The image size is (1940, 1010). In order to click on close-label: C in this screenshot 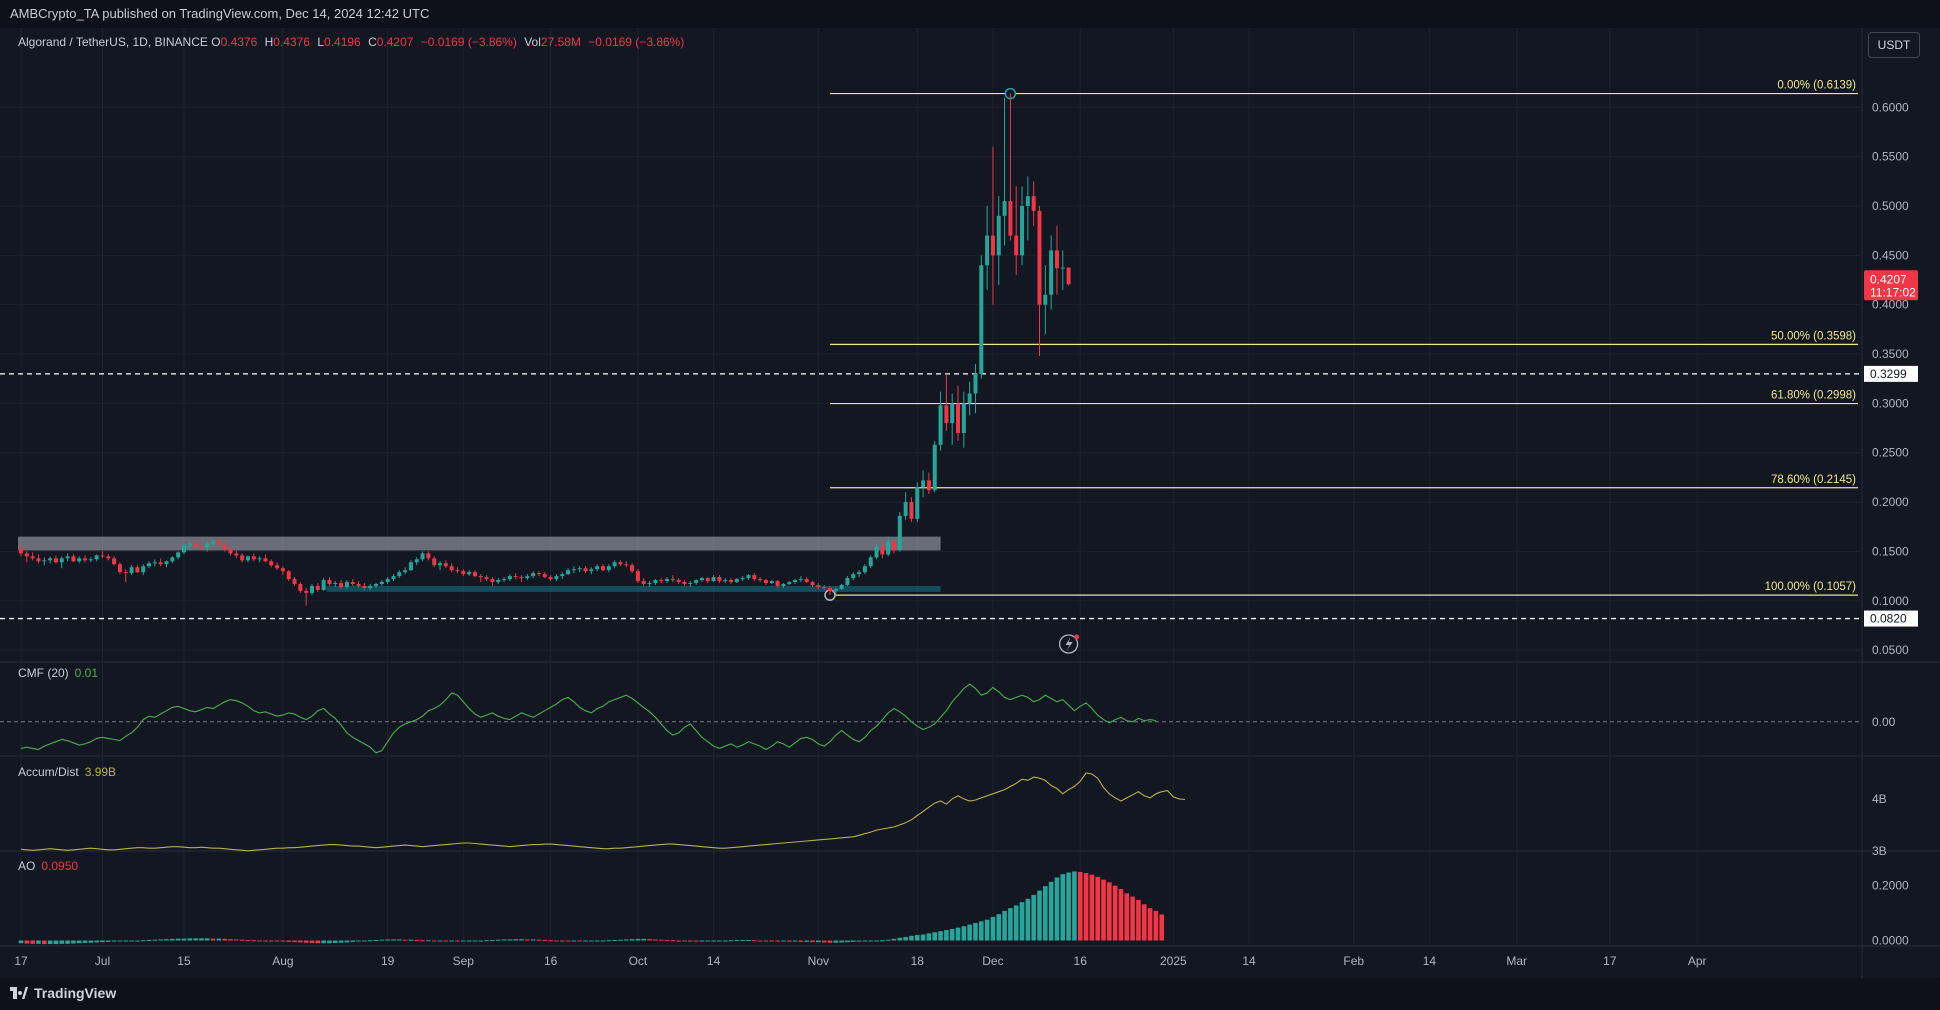, I will do `click(372, 42)`.